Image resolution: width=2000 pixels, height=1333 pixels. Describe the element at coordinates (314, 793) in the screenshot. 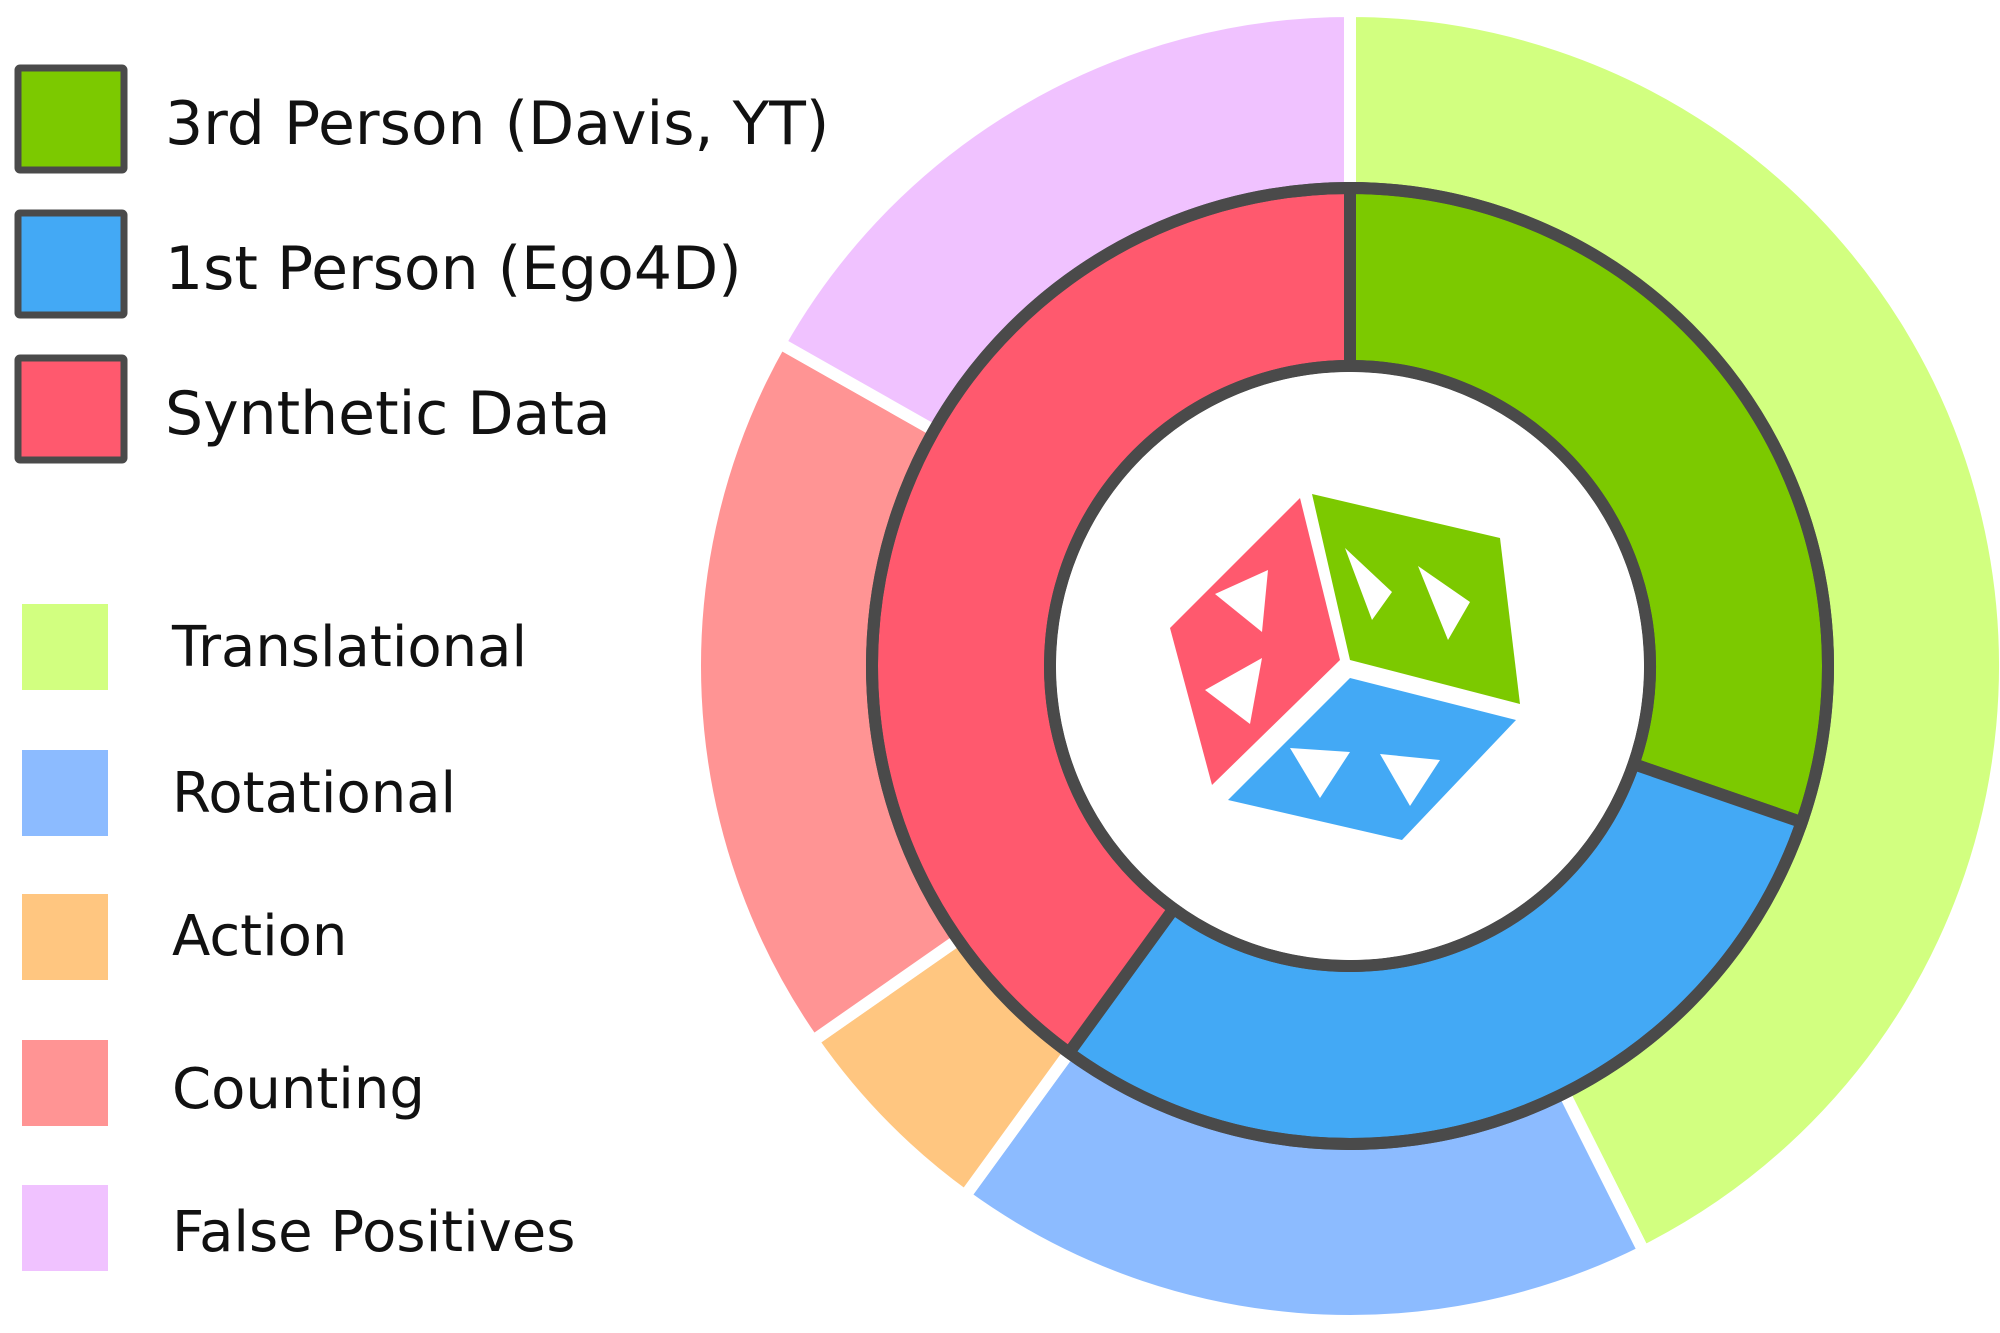

I see `legend-label-rotational: Rotational` at that location.